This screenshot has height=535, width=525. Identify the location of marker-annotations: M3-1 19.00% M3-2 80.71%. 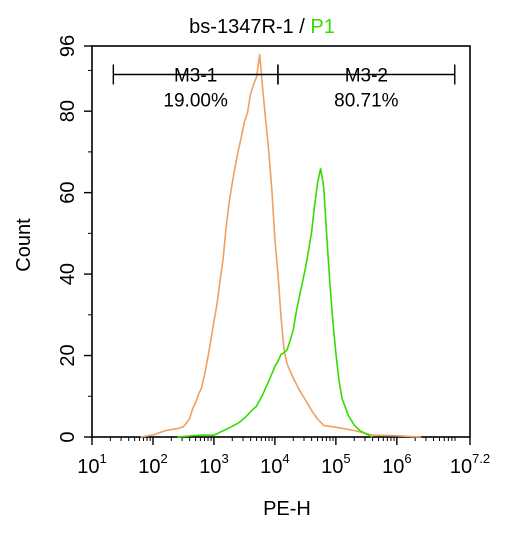
(284, 88).